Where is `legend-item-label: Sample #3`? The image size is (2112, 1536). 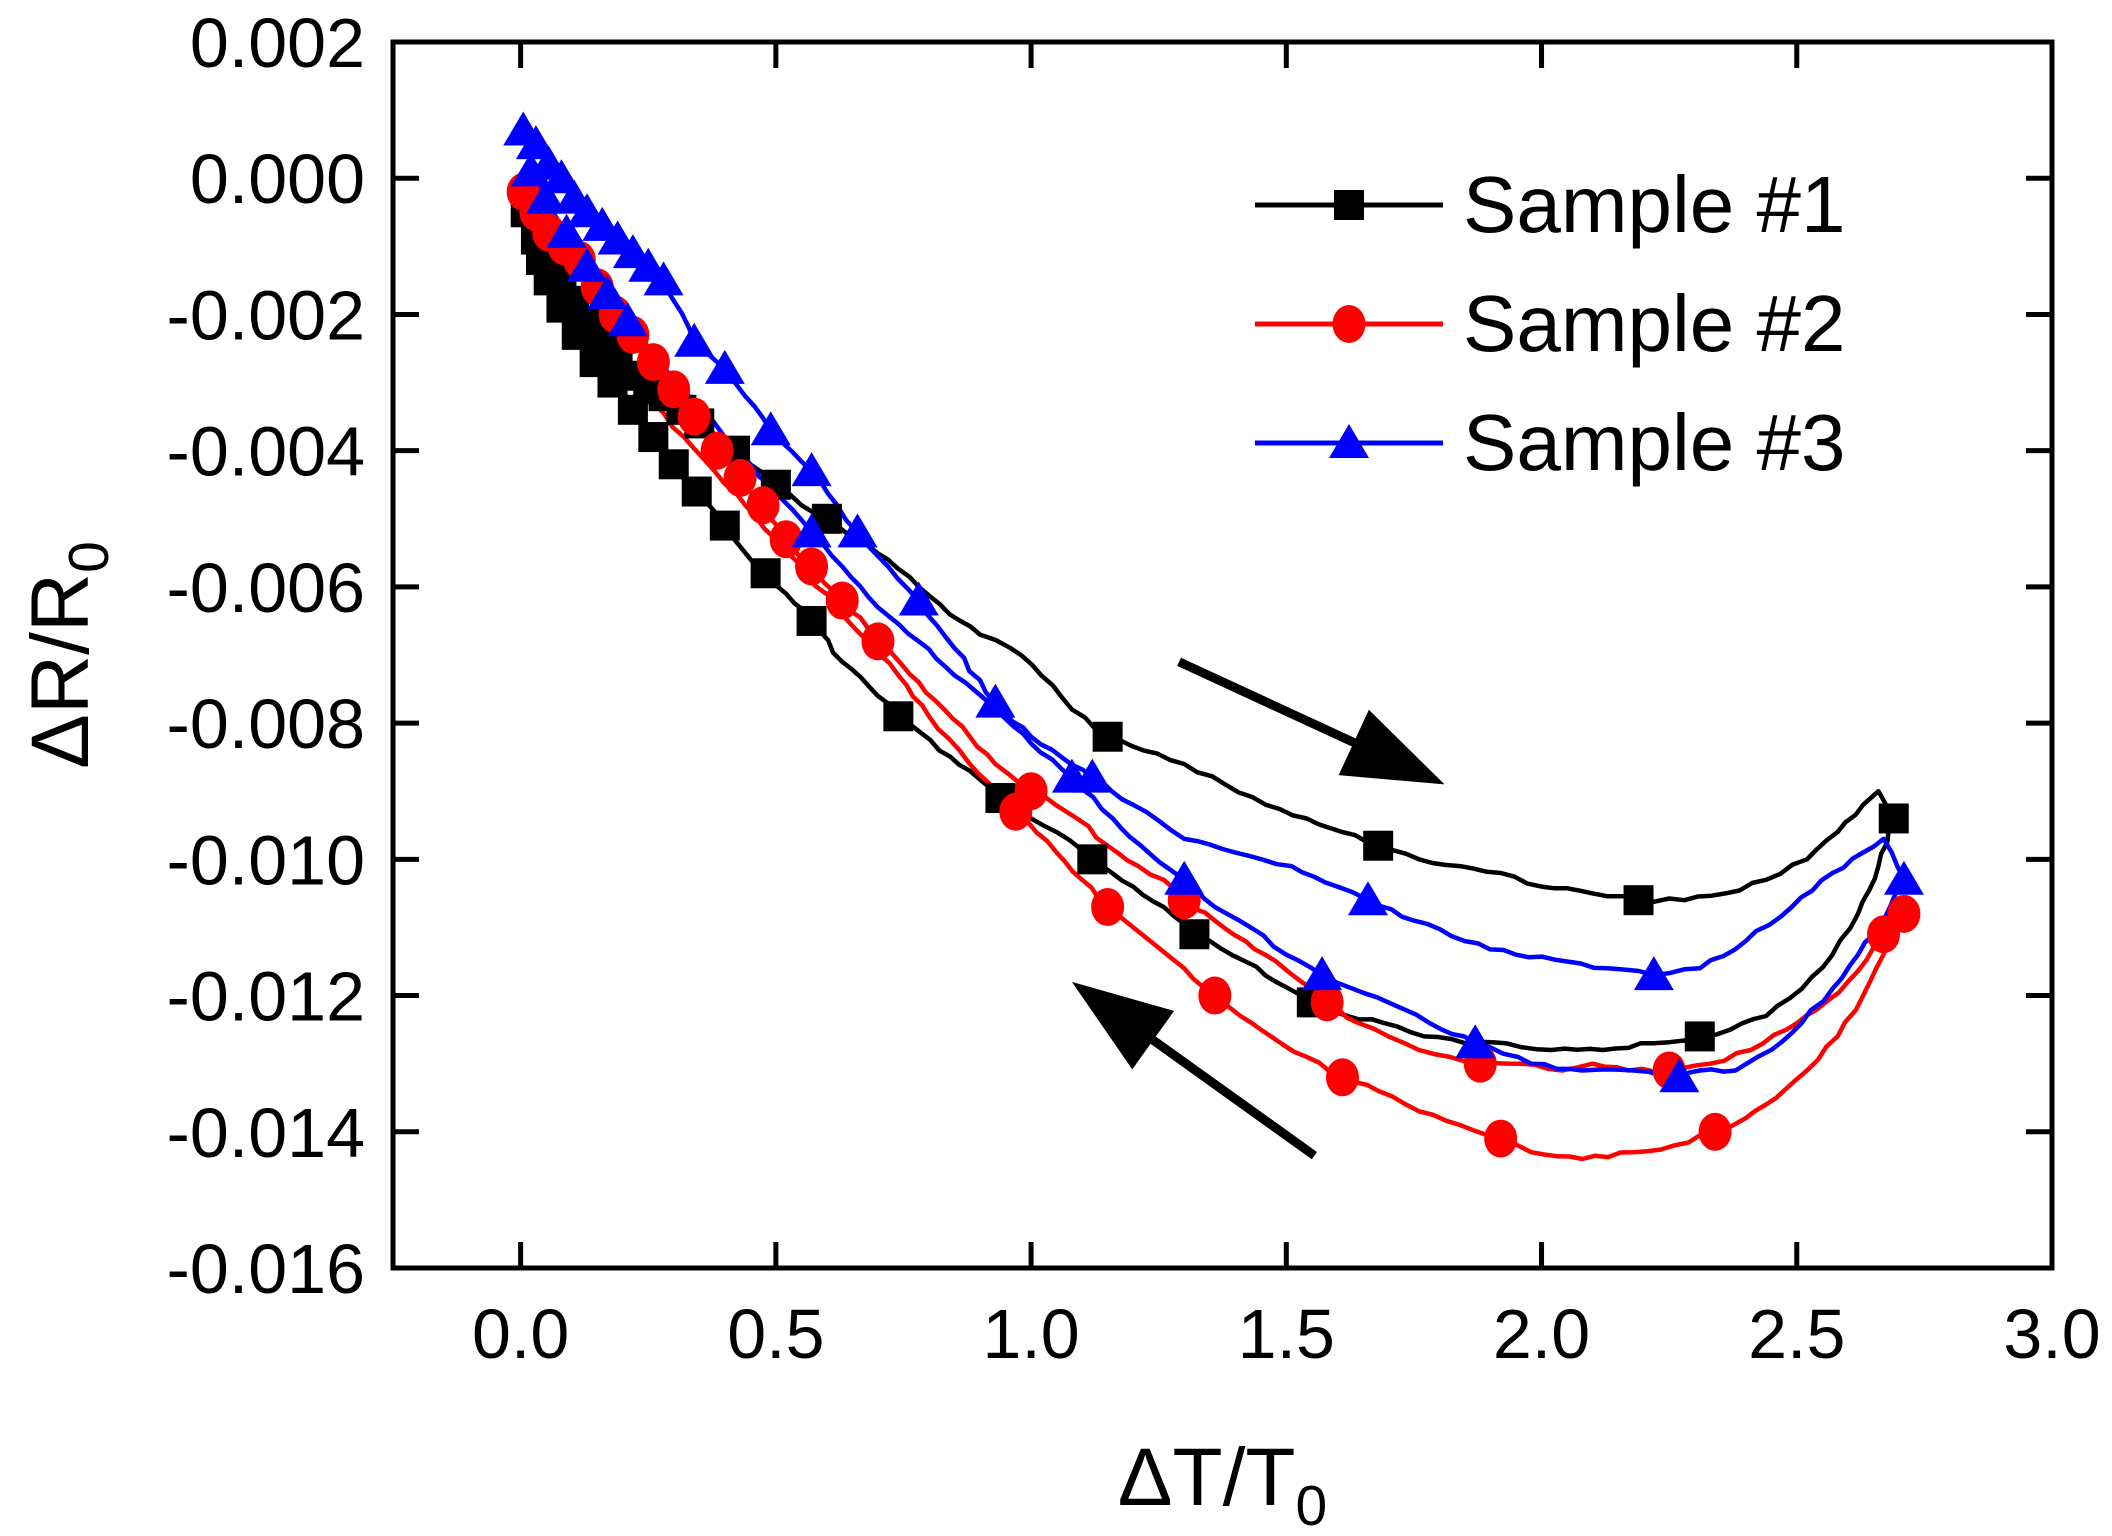 legend-item-label: Sample #3 is located at coordinates (1654, 442).